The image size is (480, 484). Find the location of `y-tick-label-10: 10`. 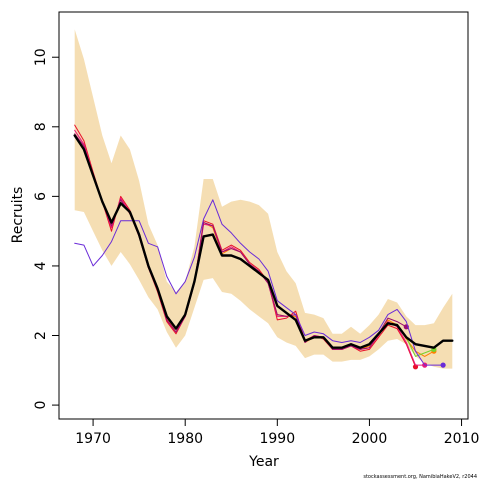

y-tick-label-10: 10 is located at coordinates (41, 57).